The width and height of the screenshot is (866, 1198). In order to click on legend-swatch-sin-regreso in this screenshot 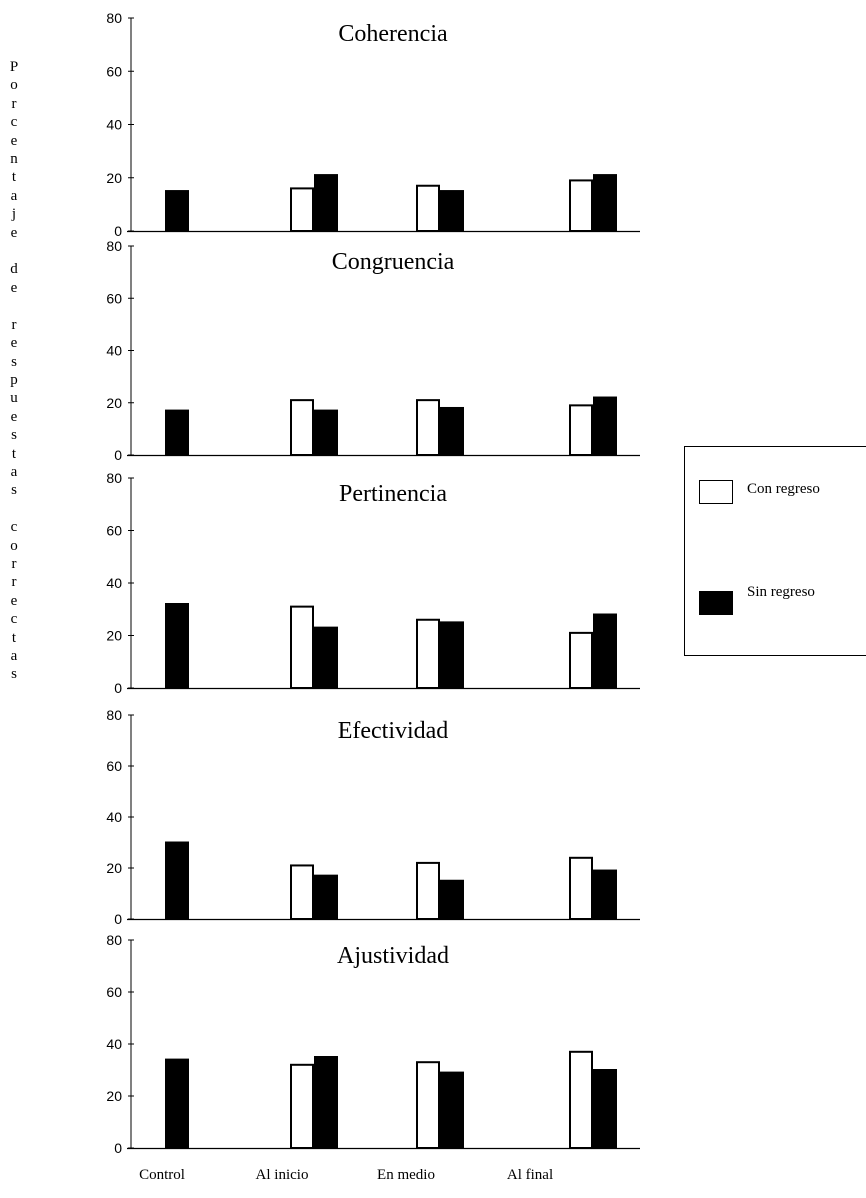, I will do `click(716, 603)`.